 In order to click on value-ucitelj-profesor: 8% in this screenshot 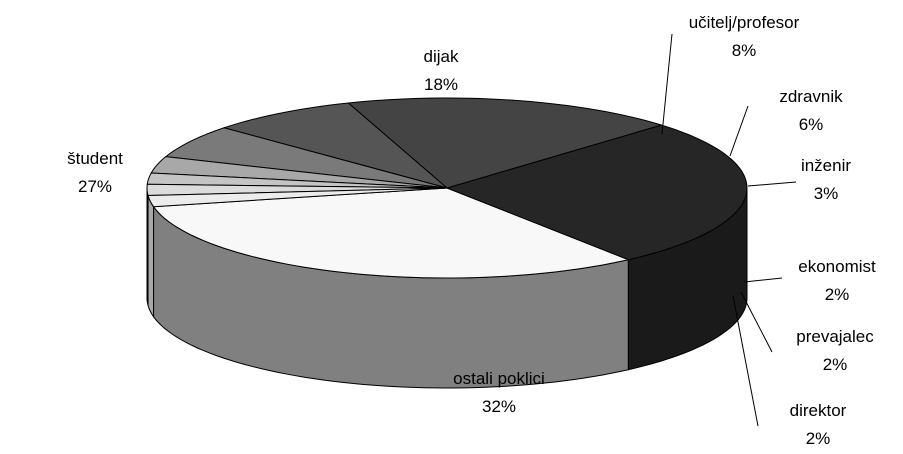, I will do `click(744, 50)`.